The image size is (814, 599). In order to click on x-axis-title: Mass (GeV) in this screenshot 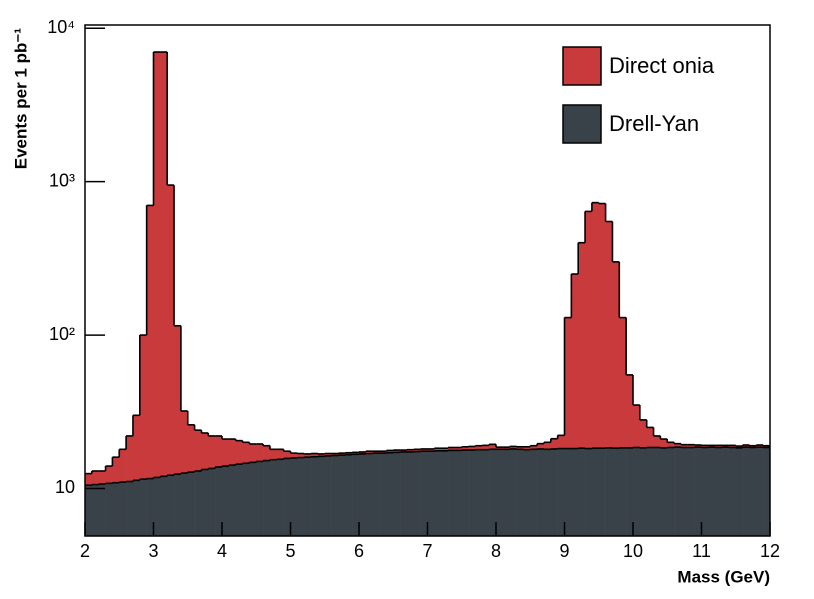, I will do `click(723, 576)`.